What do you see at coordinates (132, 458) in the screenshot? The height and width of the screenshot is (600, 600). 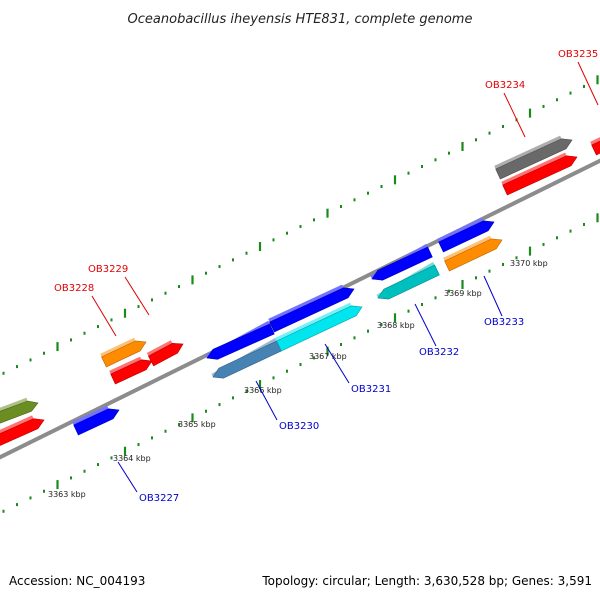 I see `scale-tick-label: 3364 kbp` at bounding box center [132, 458].